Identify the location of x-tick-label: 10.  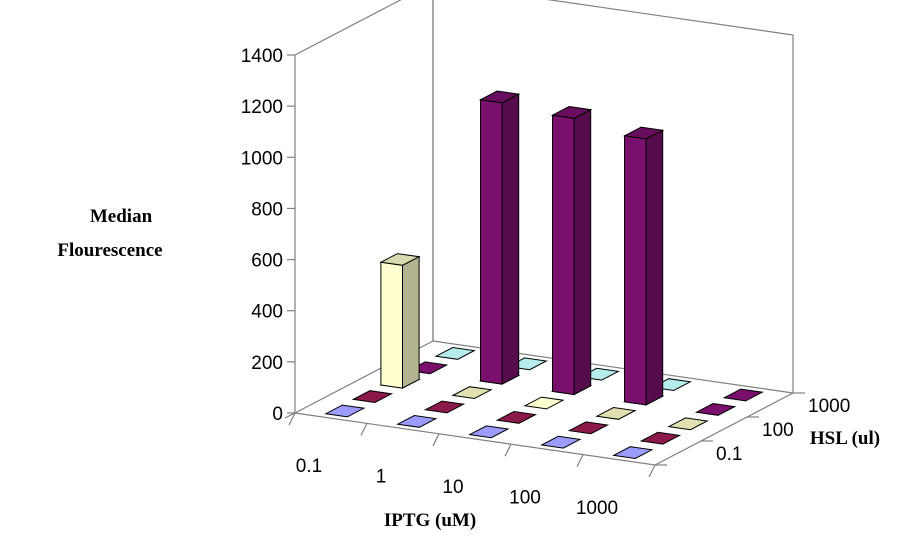
(452, 487).